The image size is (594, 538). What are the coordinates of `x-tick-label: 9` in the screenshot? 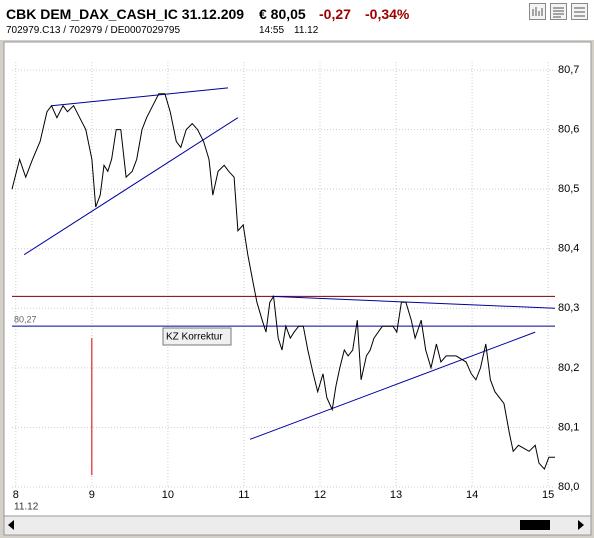 It's located at (92, 495).